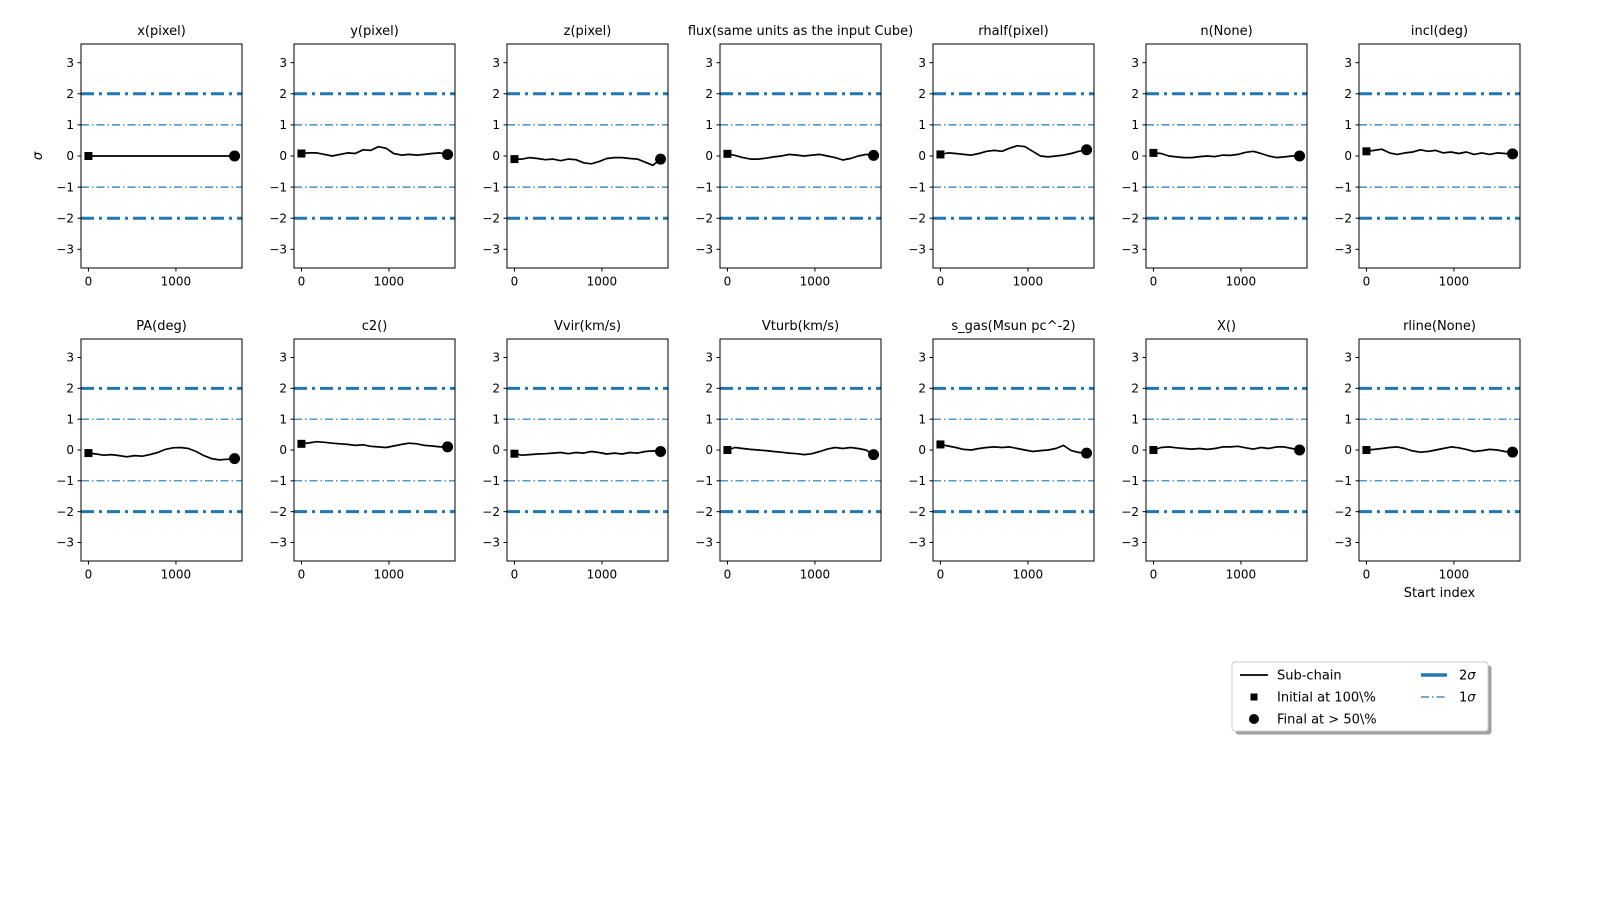  I want to click on legend-label: Initial at 100\%, so click(1326, 698).